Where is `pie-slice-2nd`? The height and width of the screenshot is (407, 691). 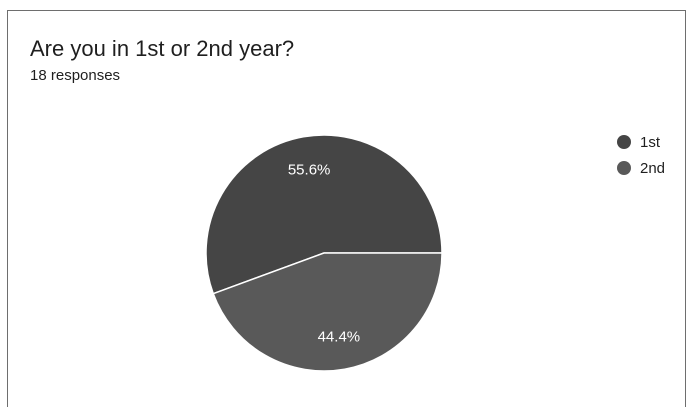
pie-slice-2nd is located at coordinates (327, 312).